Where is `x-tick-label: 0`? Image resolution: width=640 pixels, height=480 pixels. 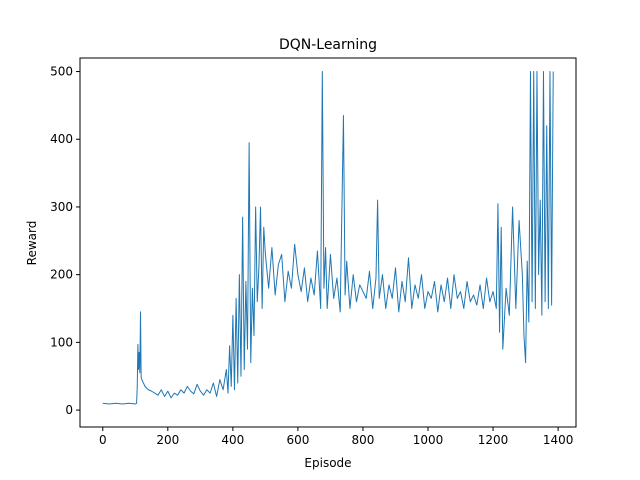 x-tick-label: 0 is located at coordinates (103, 440).